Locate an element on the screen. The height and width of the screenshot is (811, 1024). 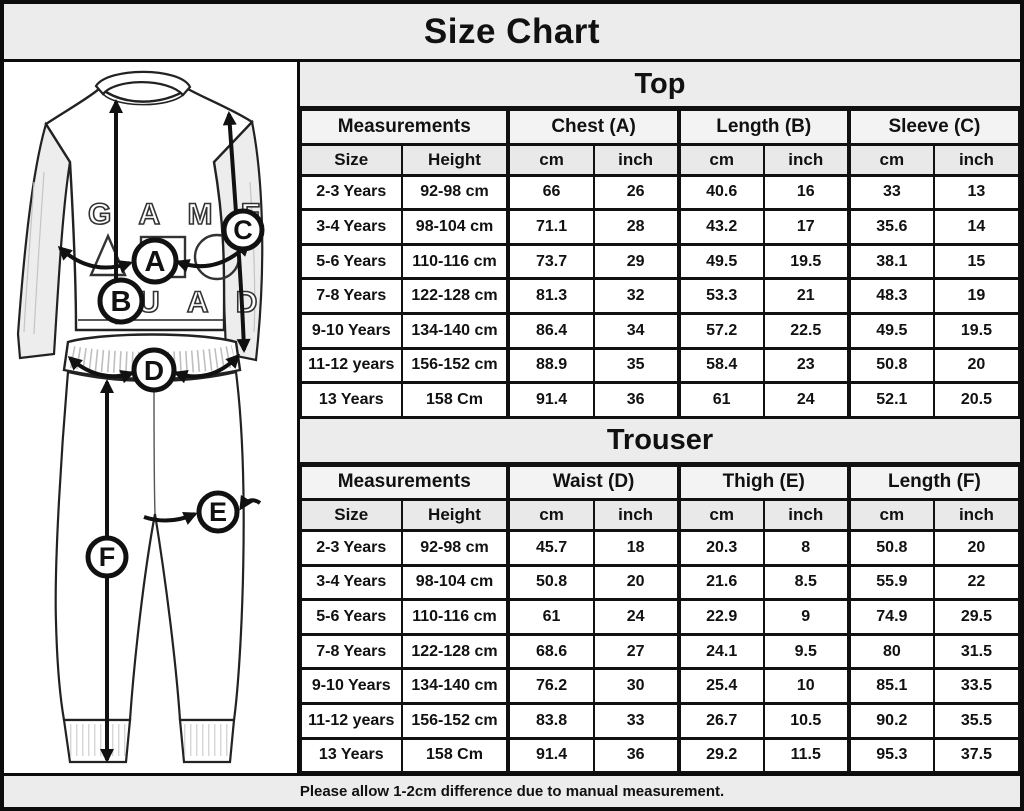
page-title: Size Chart is located at coordinates (512, 33).